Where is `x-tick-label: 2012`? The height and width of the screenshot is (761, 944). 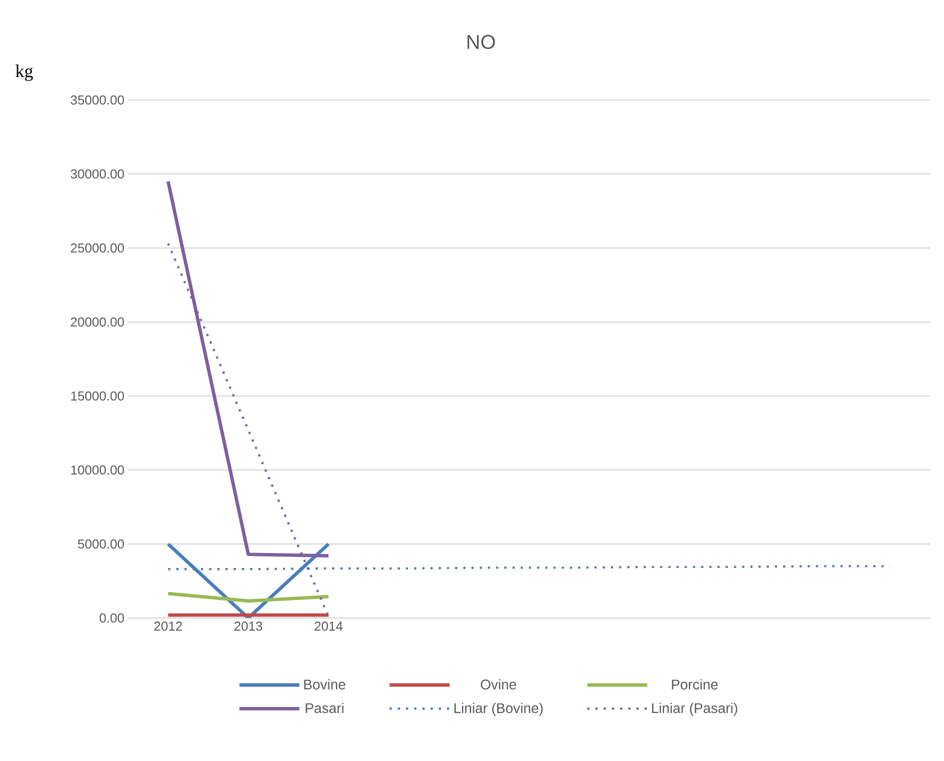 x-tick-label: 2012 is located at coordinates (168, 626).